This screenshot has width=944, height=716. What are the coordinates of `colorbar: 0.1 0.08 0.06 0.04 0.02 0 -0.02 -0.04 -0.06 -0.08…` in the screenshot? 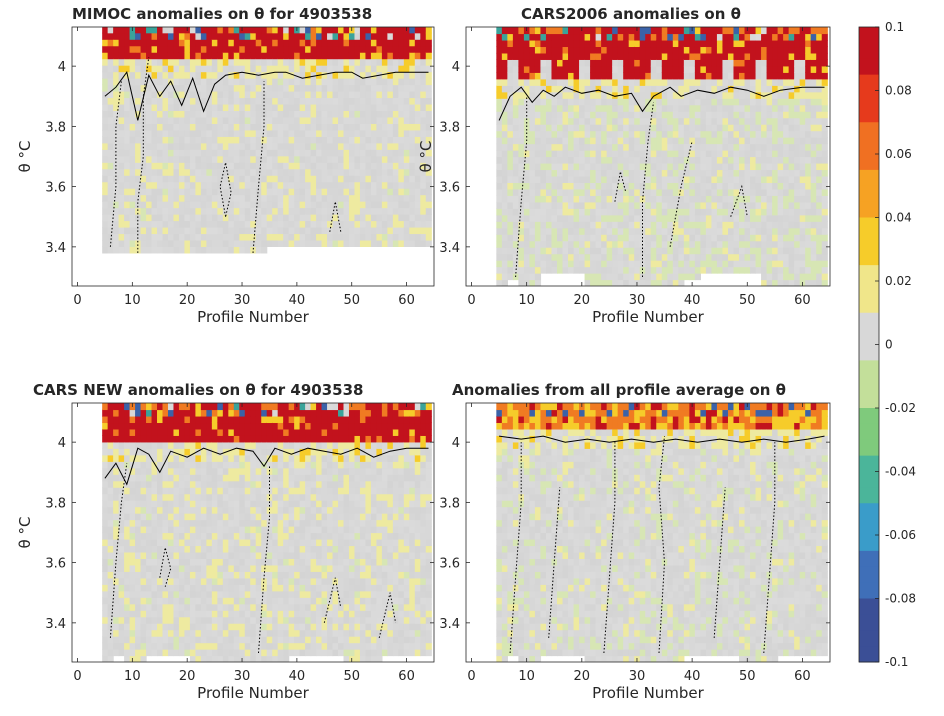 It's located at (887, 344).